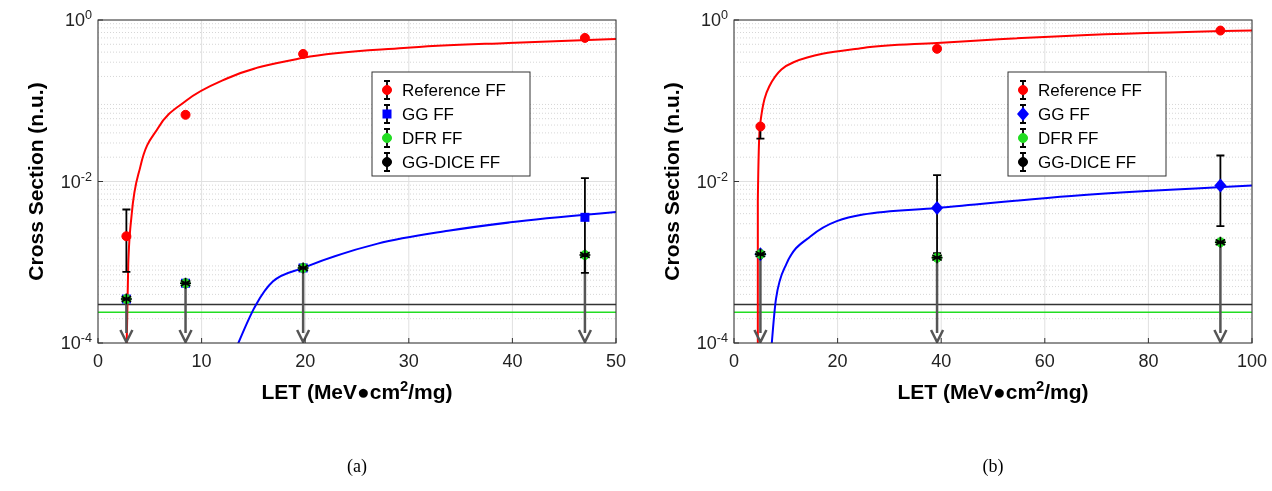 Image resolution: width=1272 pixels, height=491 pixels. I want to click on text: (a), so click(357, 466).